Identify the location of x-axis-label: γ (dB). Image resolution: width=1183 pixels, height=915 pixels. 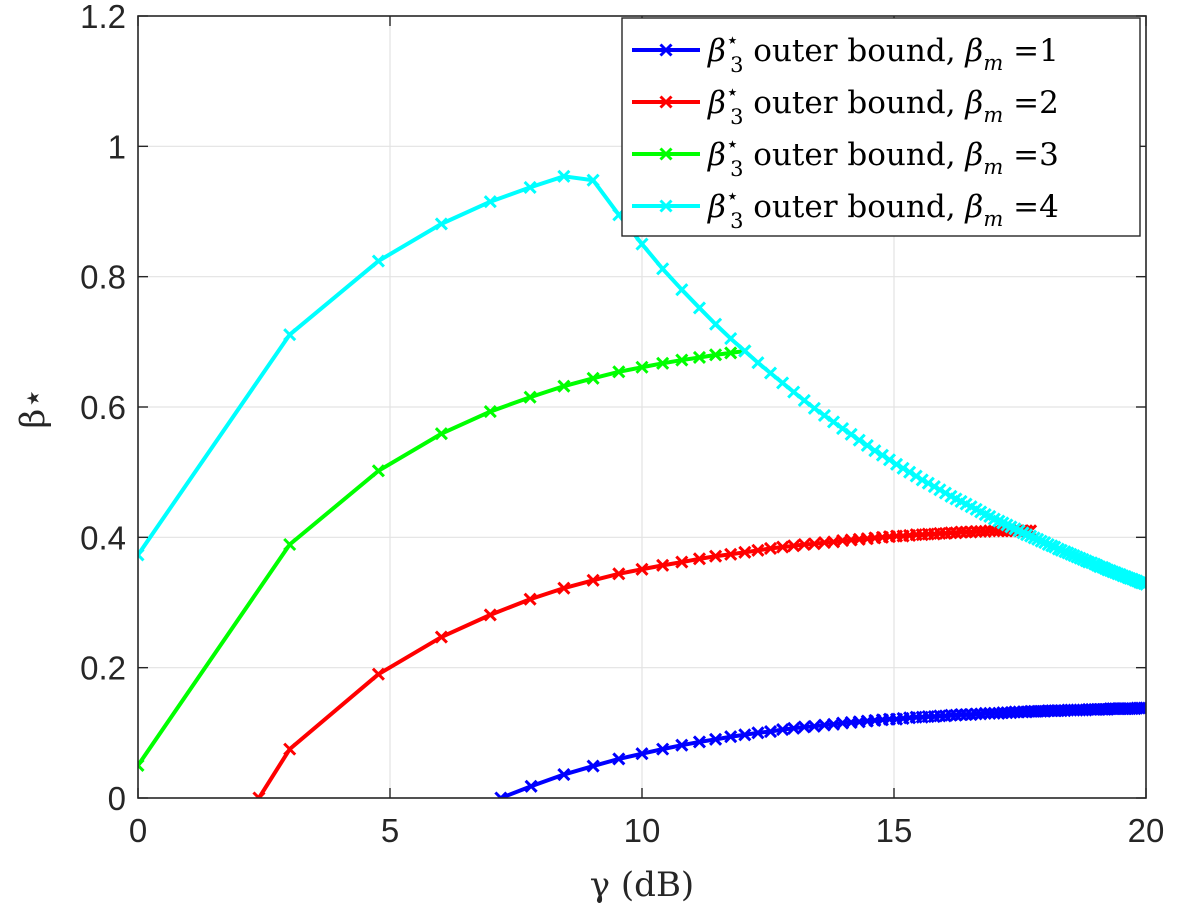
(642, 885).